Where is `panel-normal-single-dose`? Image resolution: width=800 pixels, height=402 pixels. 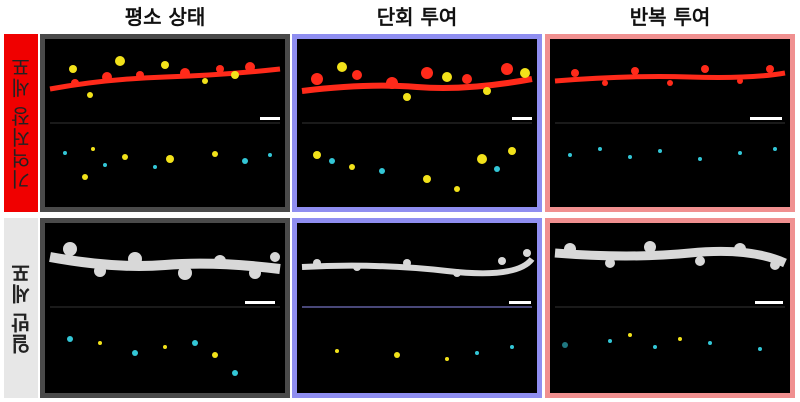
panel-normal-single-dose is located at coordinates (417, 308).